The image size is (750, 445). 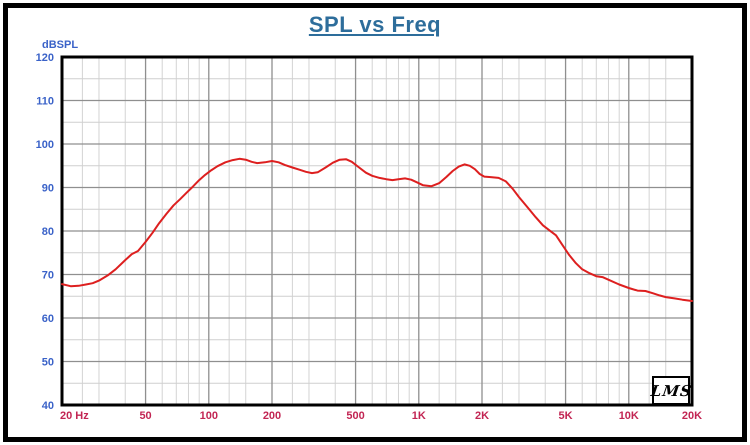 I want to click on y-tick-label: 80, so click(x=48, y=232).